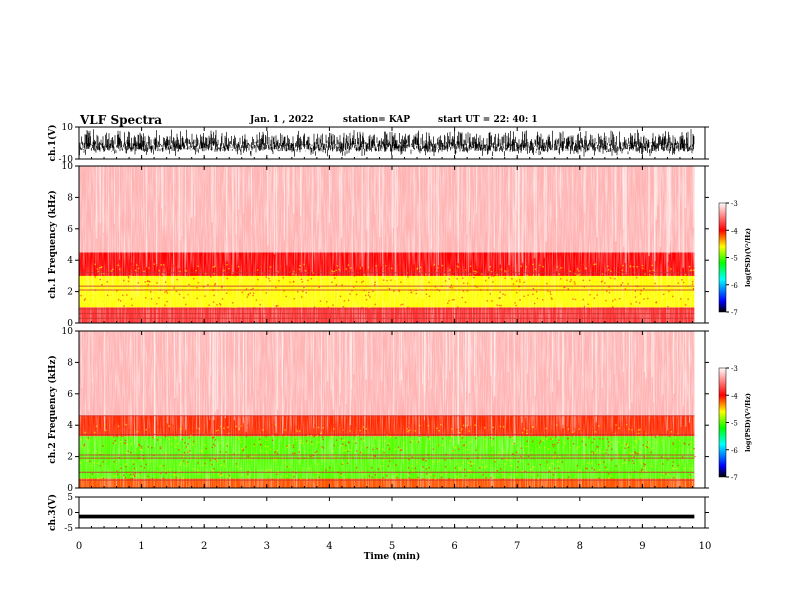 This screenshot has width=792, height=612. What do you see at coordinates (70, 498) in the screenshot?
I see `ch3-waveform-ytick-label: 5` at bounding box center [70, 498].